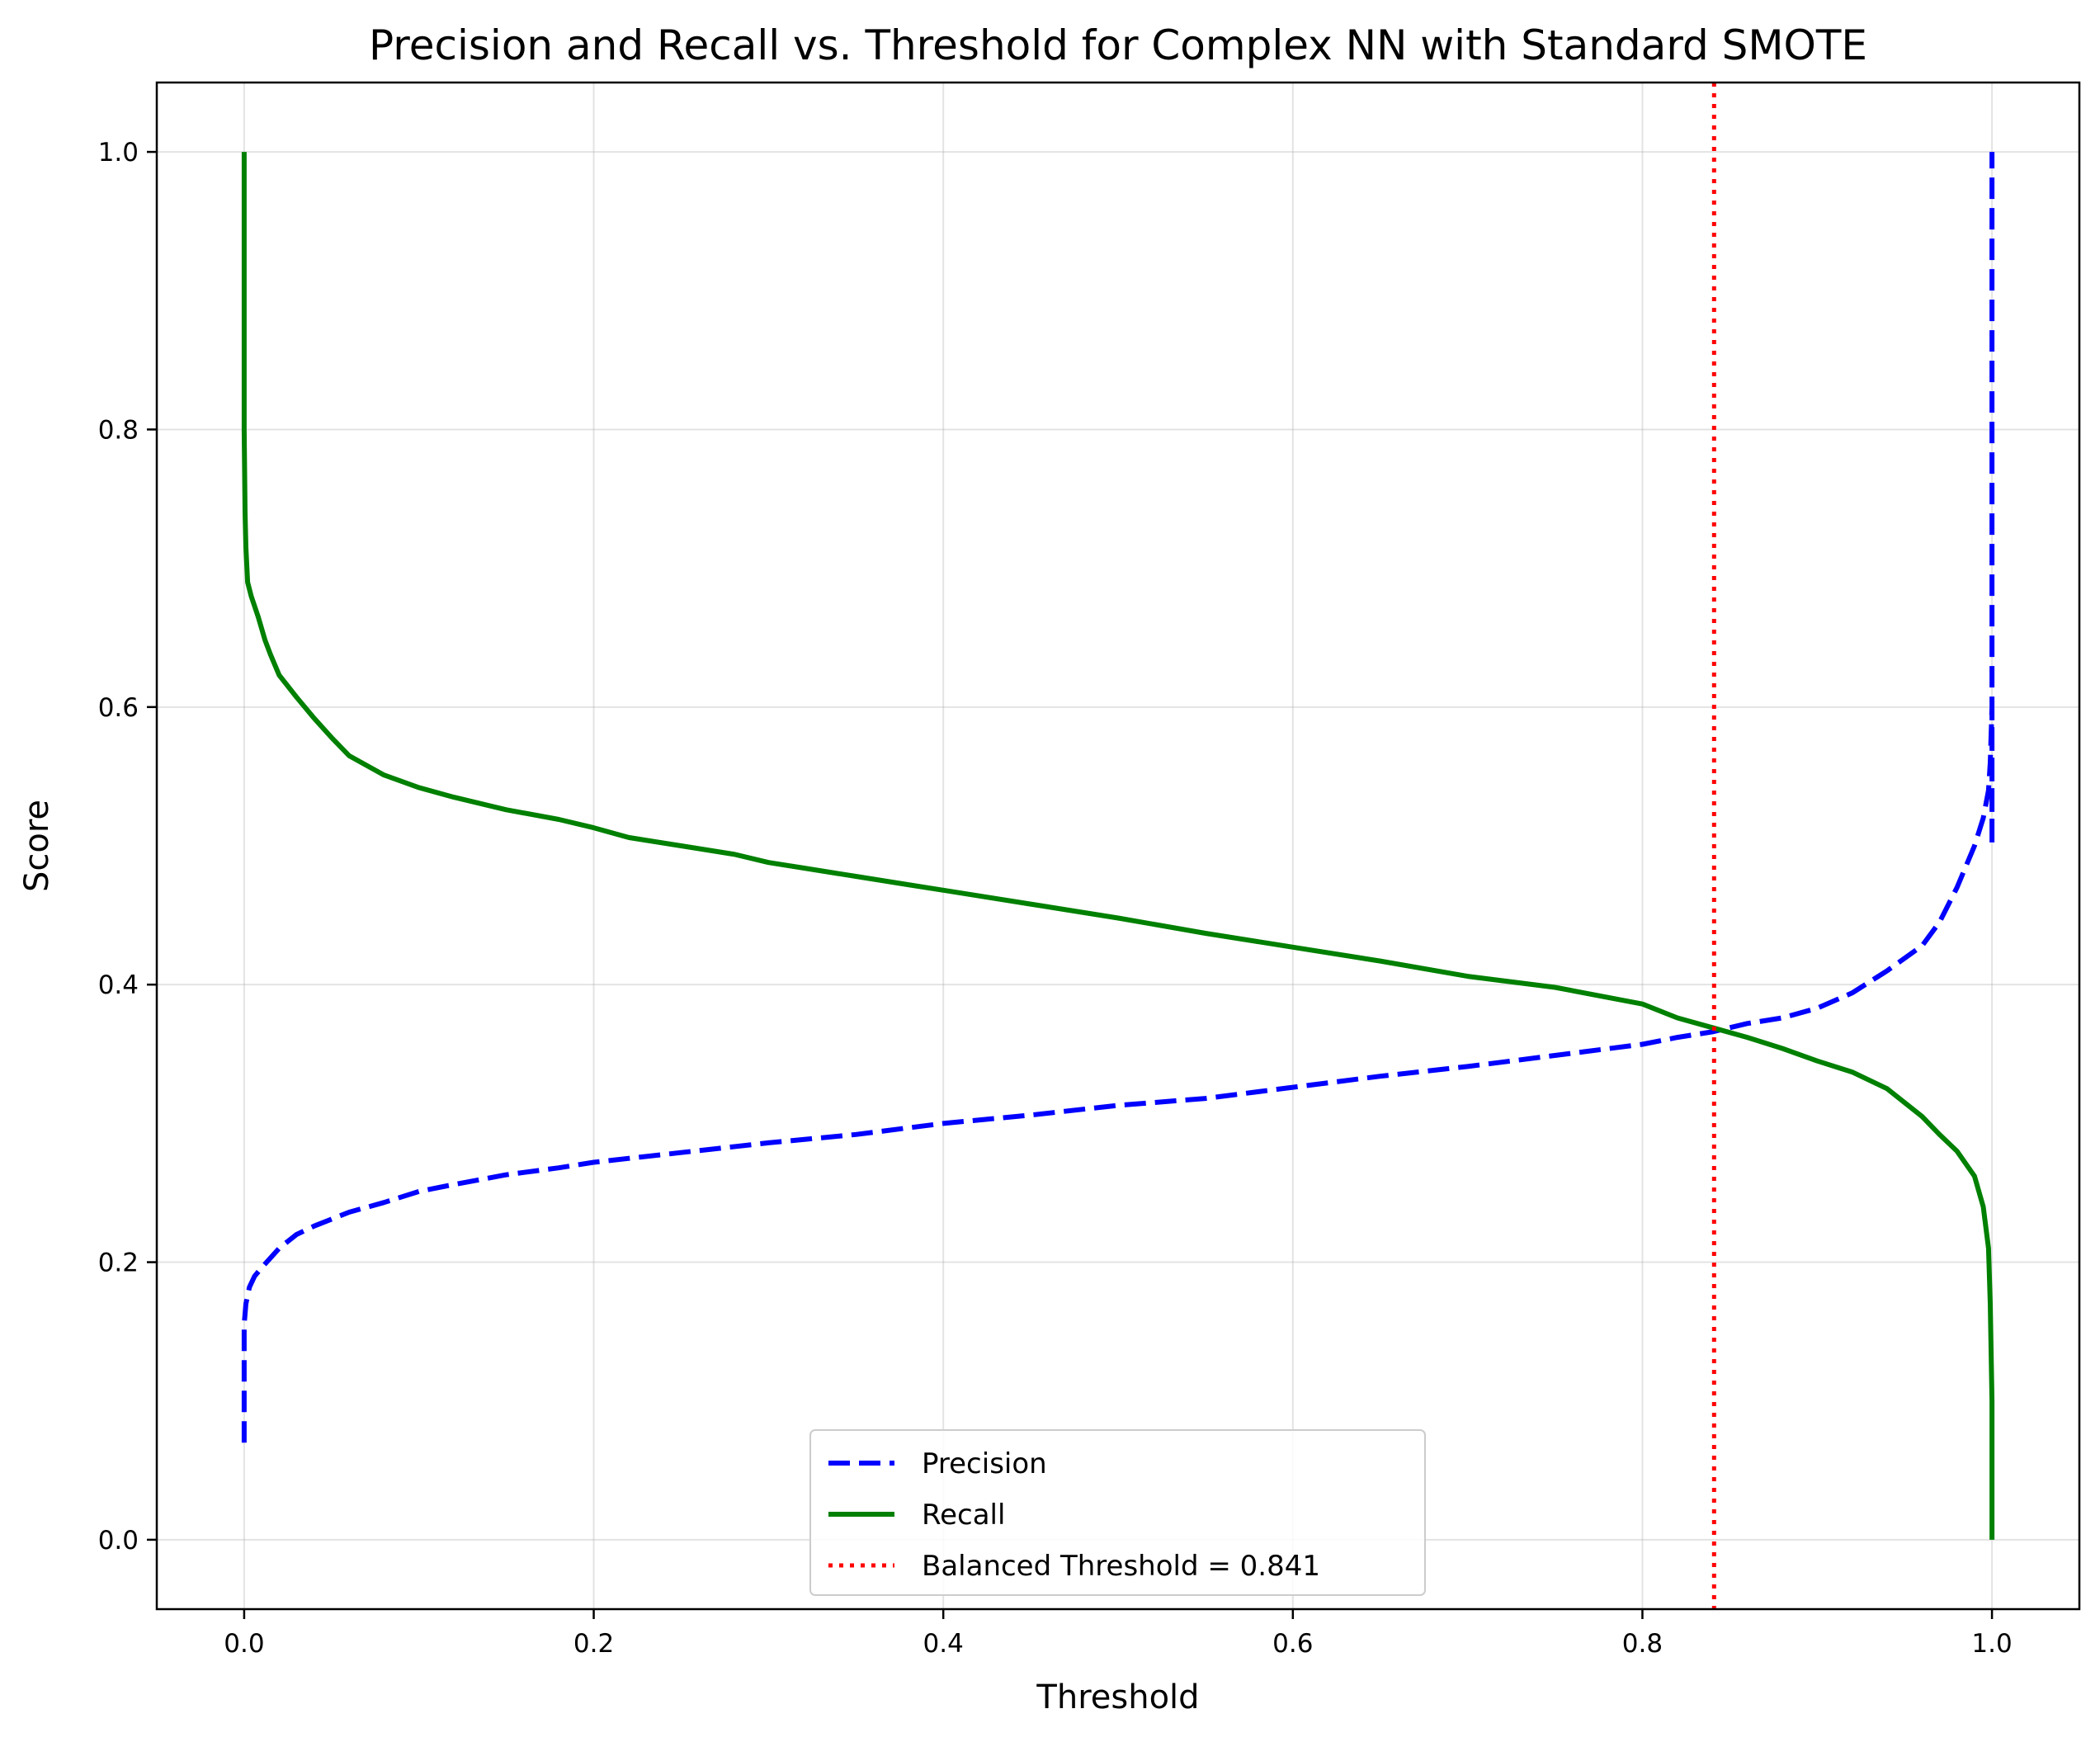  What do you see at coordinates (1117, 1697) in the screenshot?
I see `x-axis-label: Threshold` at bounding box center [1117, 1697].